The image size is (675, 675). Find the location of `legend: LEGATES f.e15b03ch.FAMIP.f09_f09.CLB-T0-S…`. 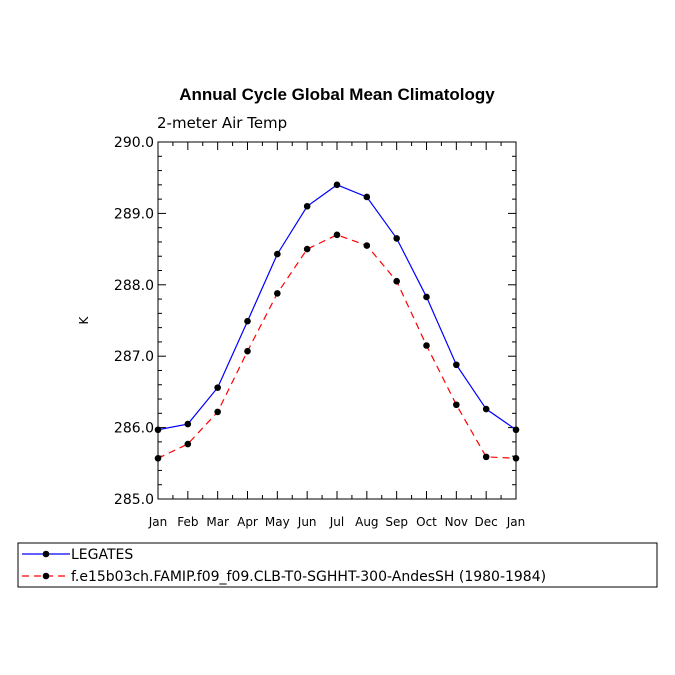

legend: LEGATES f.e15b03ch.FAMIP.f09_f09.CLB-T0-S… is located at coordinates (337, 565).